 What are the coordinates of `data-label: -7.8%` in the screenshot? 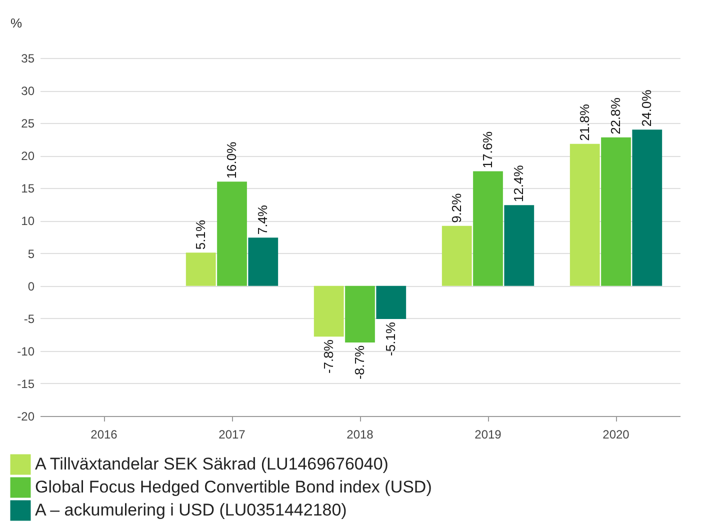 It's located at (328, 356).